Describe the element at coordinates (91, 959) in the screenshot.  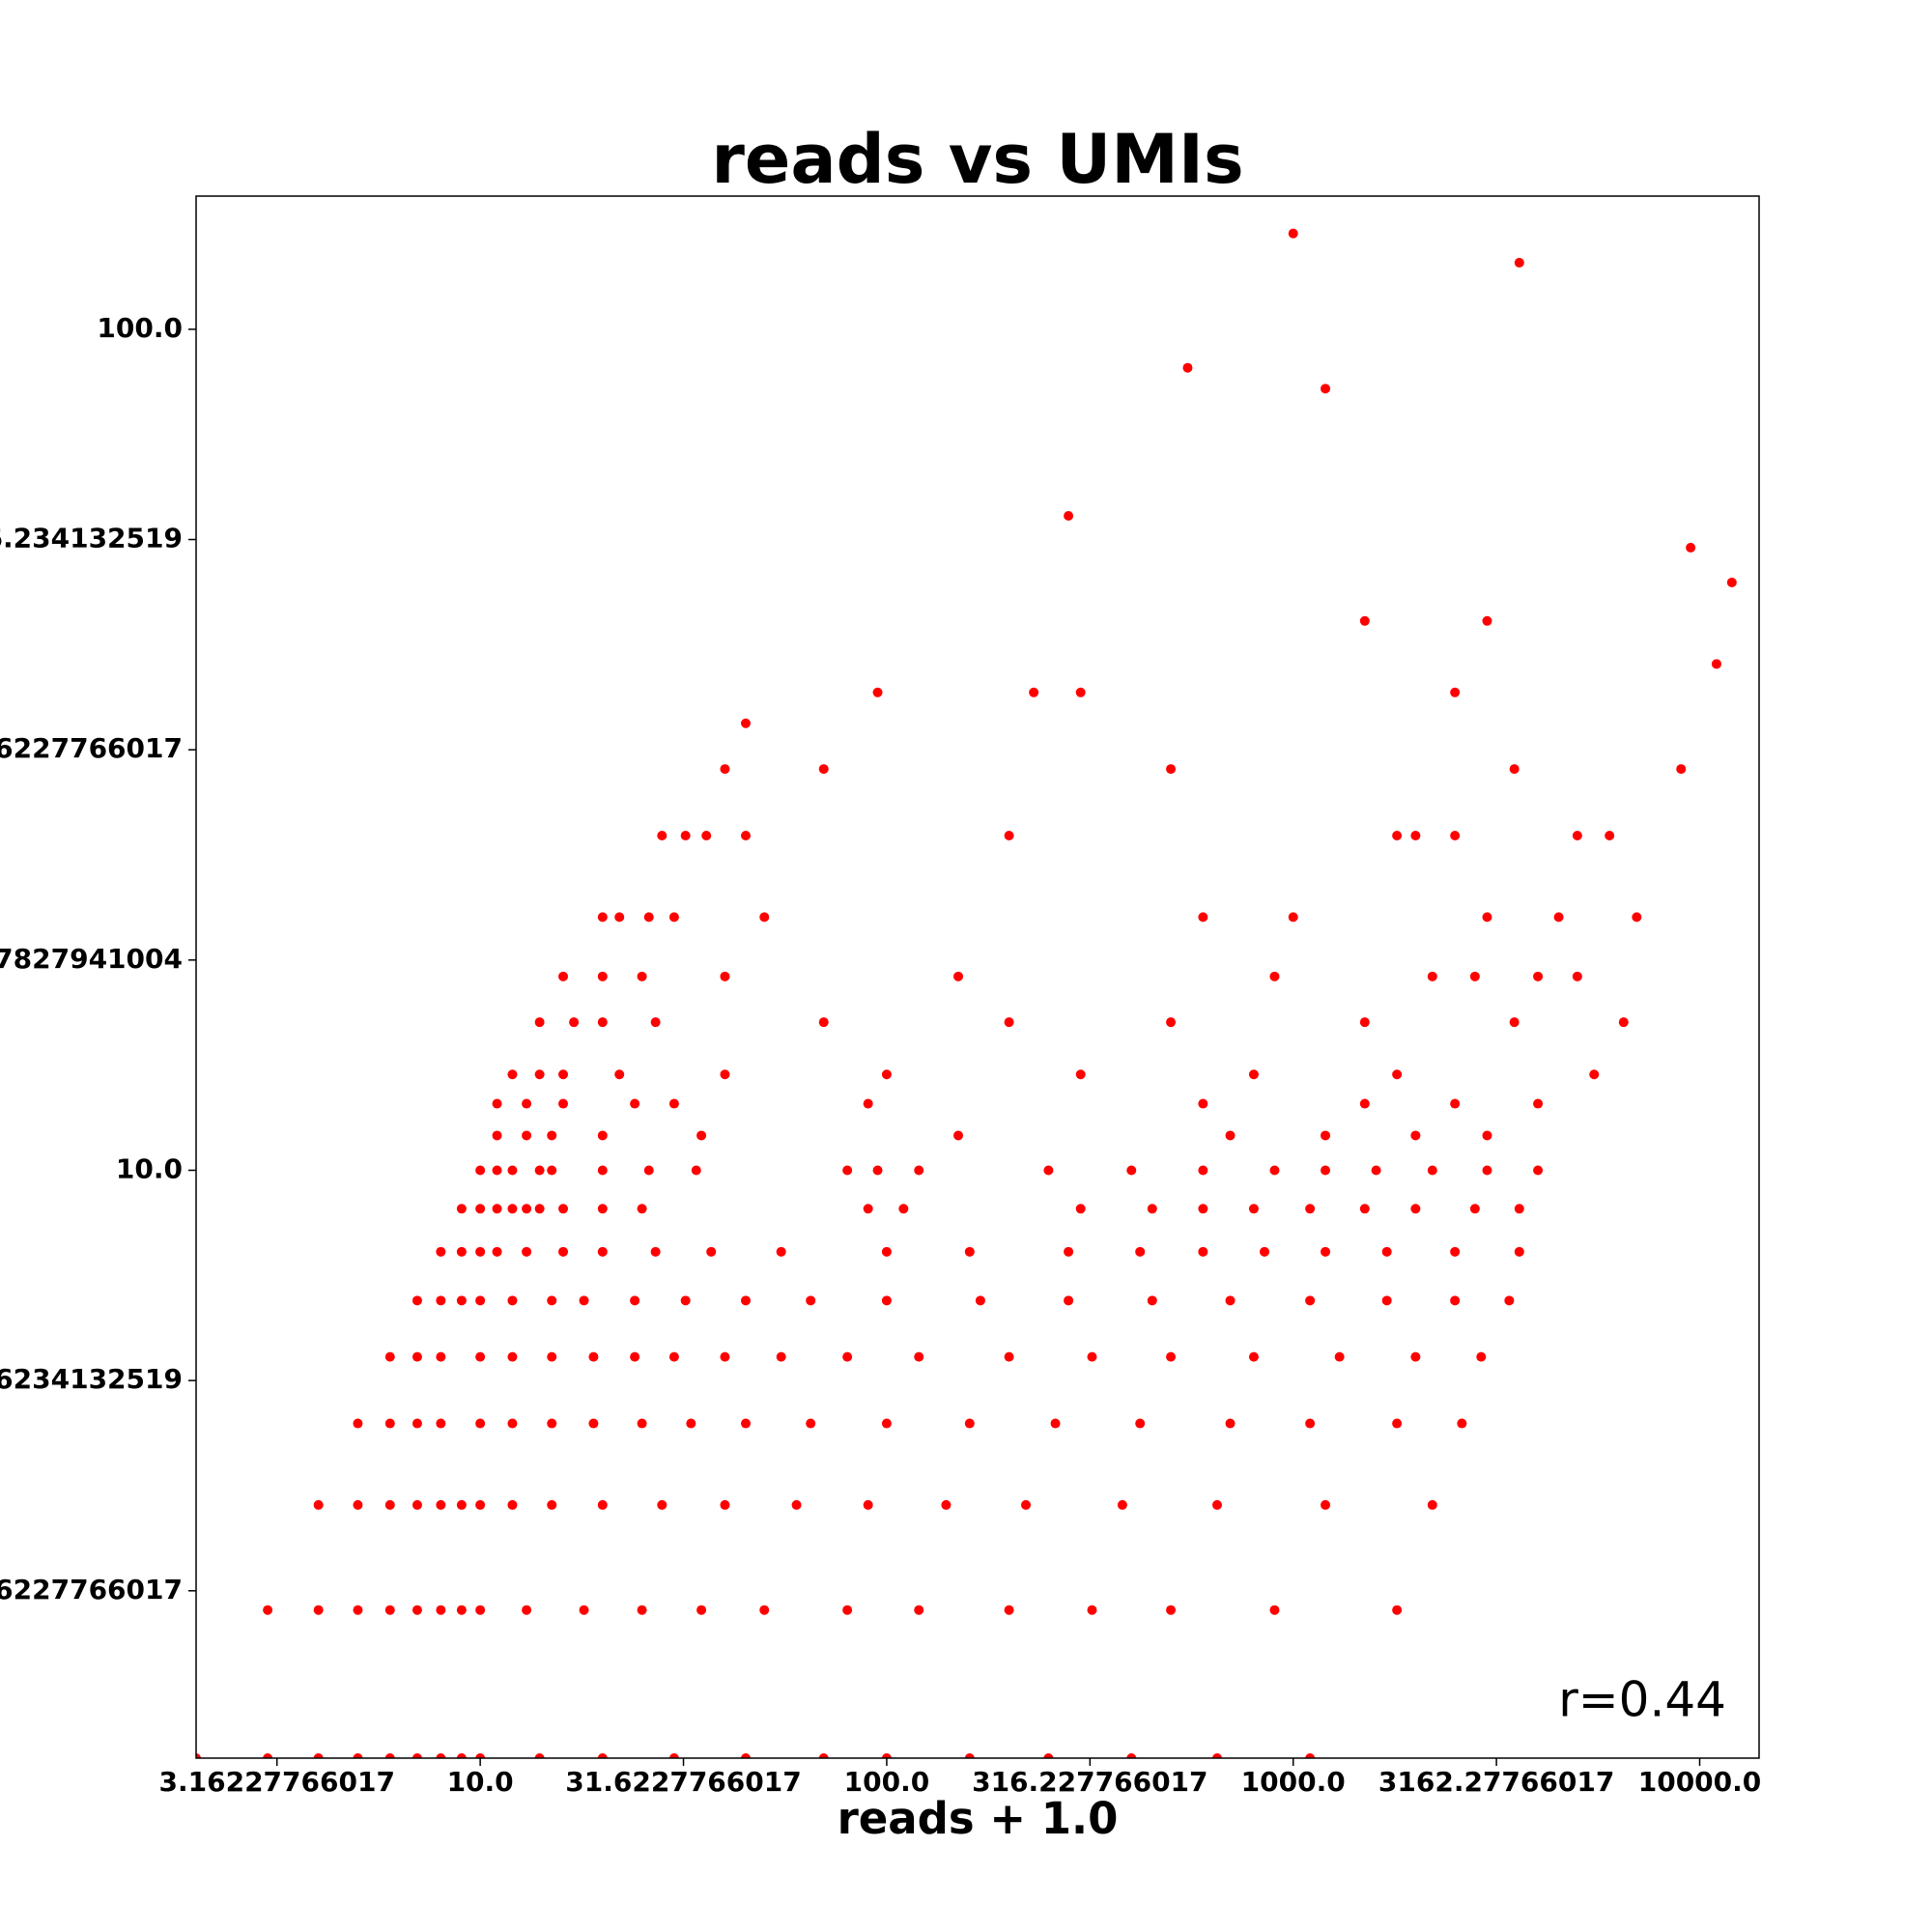
I see `y-tick-label: 17.7827941004` at that location.